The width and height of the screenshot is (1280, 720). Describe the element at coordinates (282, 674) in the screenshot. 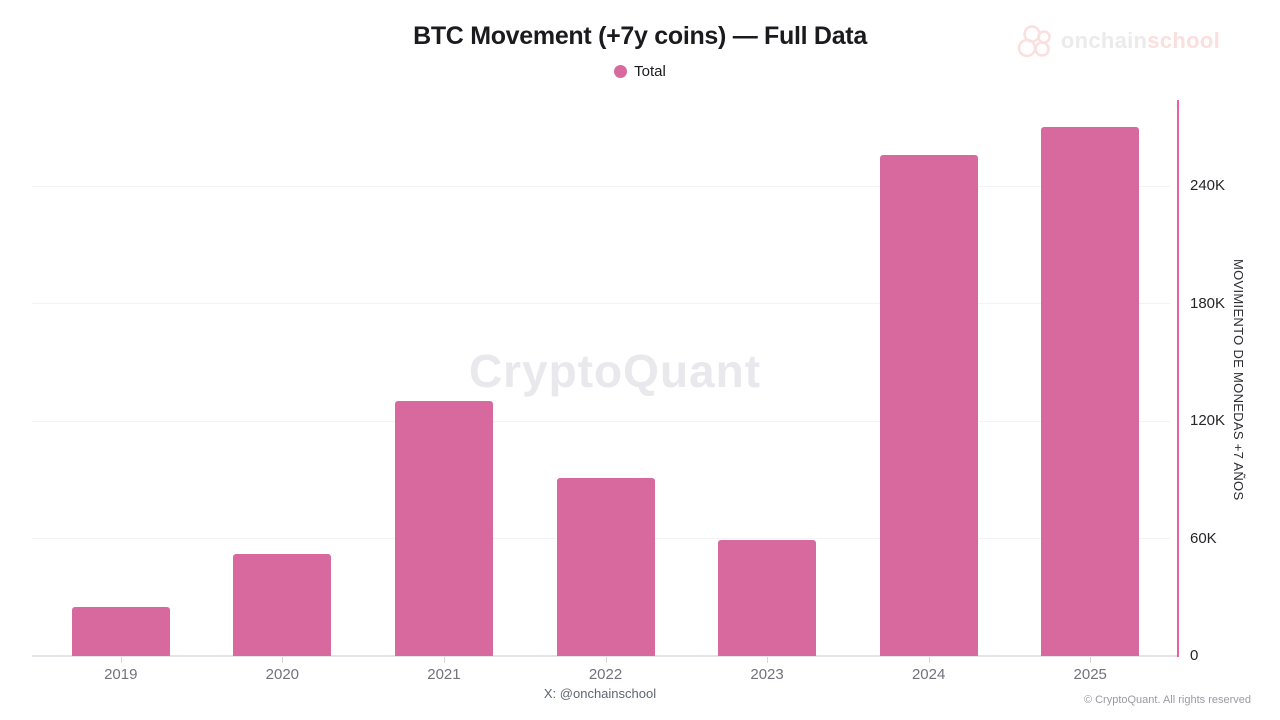

I see `x-tick-label: 2020` at that location.